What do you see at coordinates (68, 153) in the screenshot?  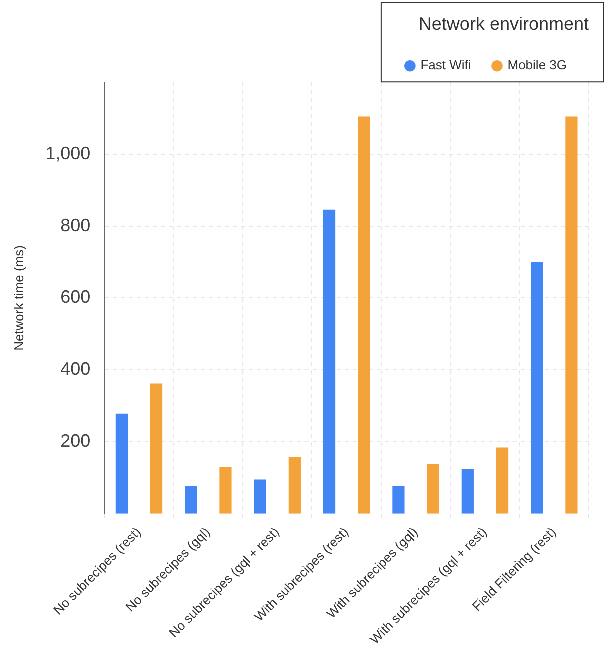 I see `y-tick-label: 1,000` at bounding box center [68, 153].